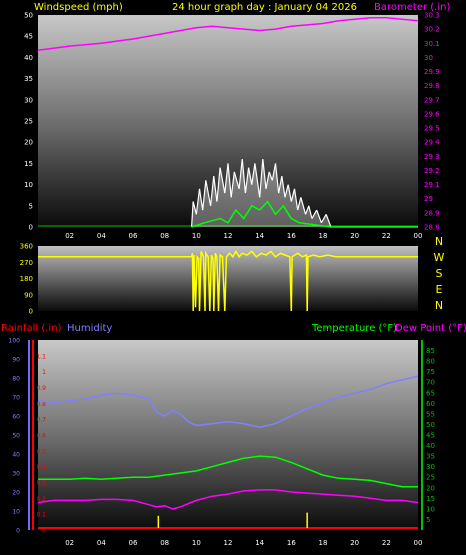  Describe the element at coordinates (432, 157) in the screenshot. I see `barometer-tick-label: 29.3` at that location.